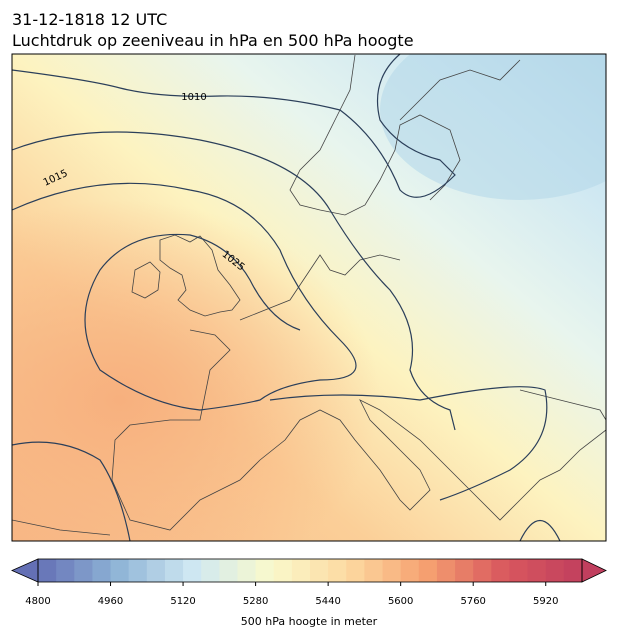 This screenshot has width=618, height=643. I want to click on height-field, so click(493, 127).